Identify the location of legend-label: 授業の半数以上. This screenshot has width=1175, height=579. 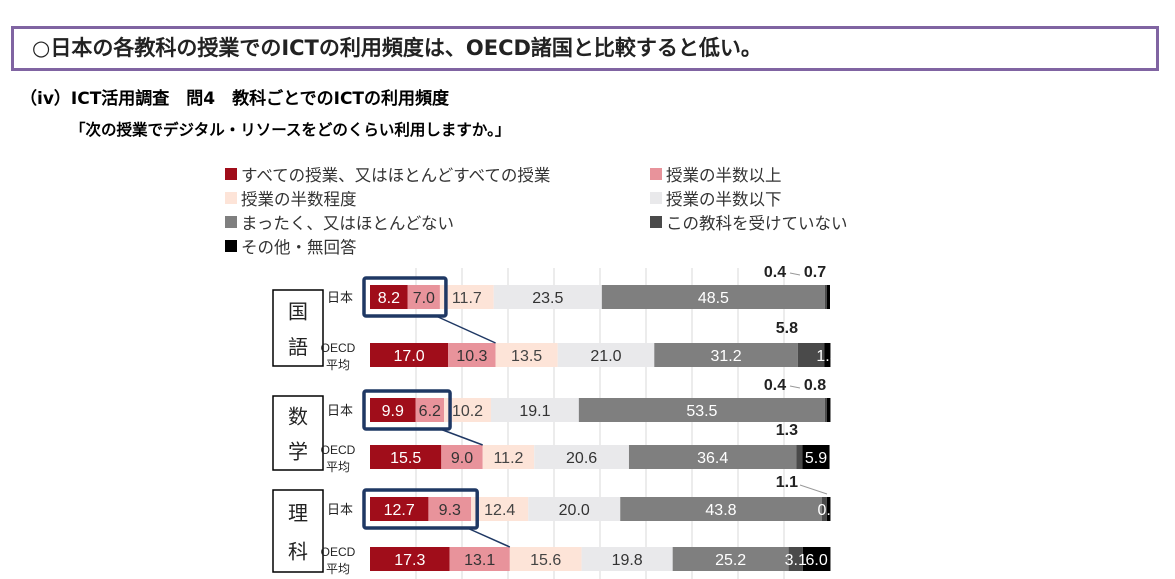
(724, 175).